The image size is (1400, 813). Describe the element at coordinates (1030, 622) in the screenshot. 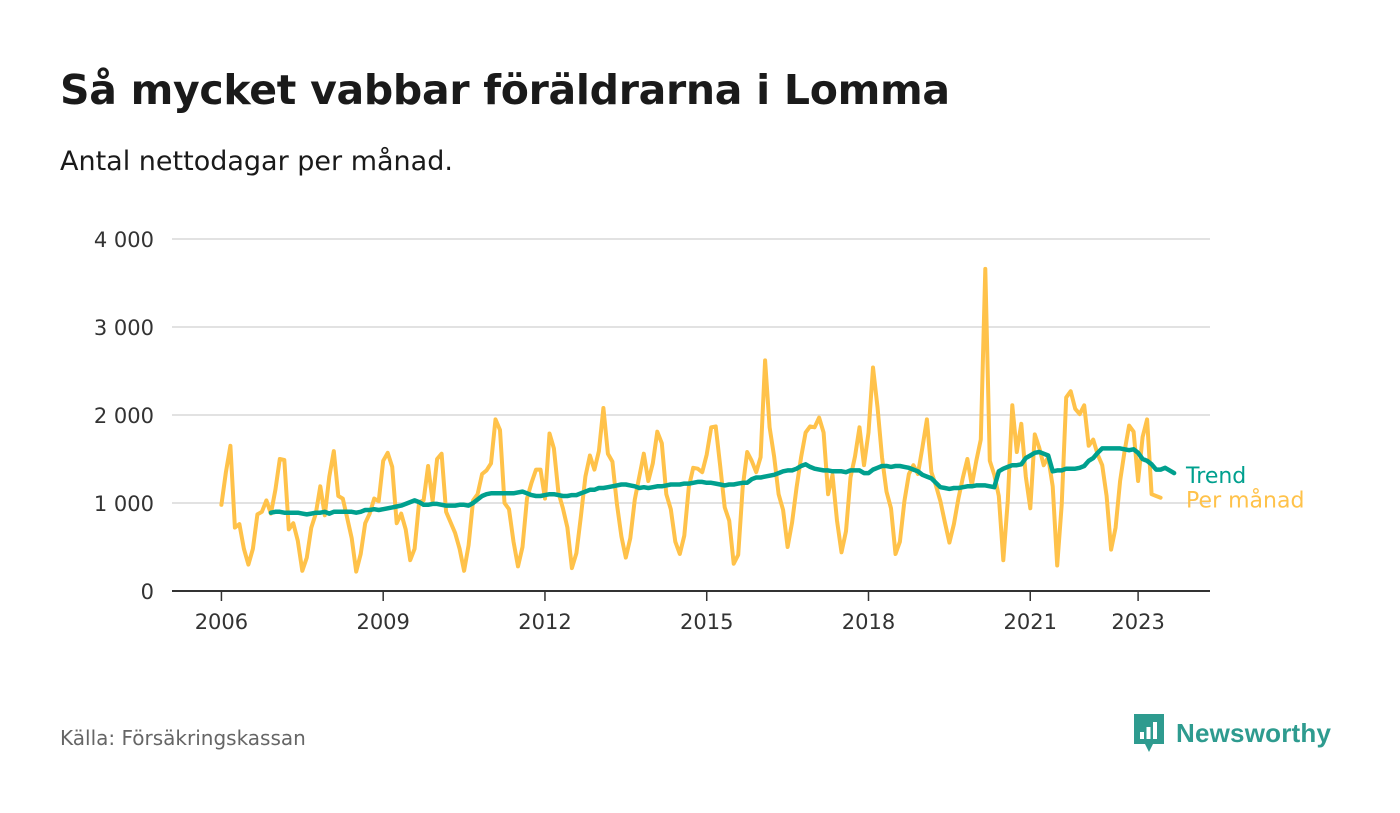

I see `x-tick-label: 2021` at that location.